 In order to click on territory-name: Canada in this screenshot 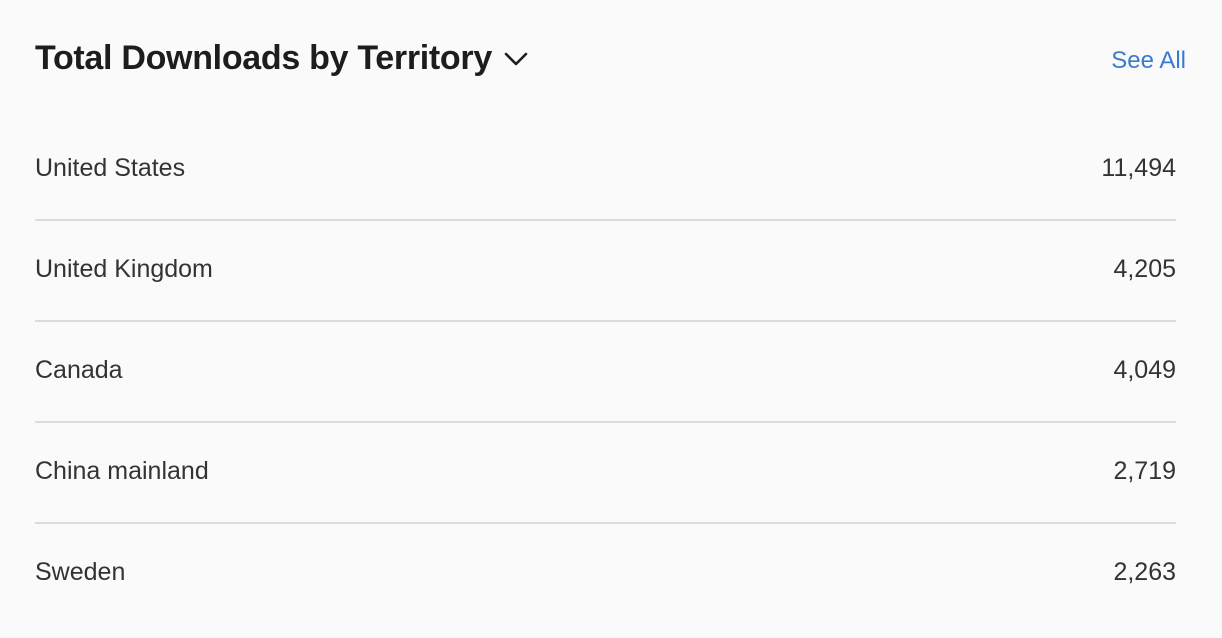, I will do `click(79, 370)`.